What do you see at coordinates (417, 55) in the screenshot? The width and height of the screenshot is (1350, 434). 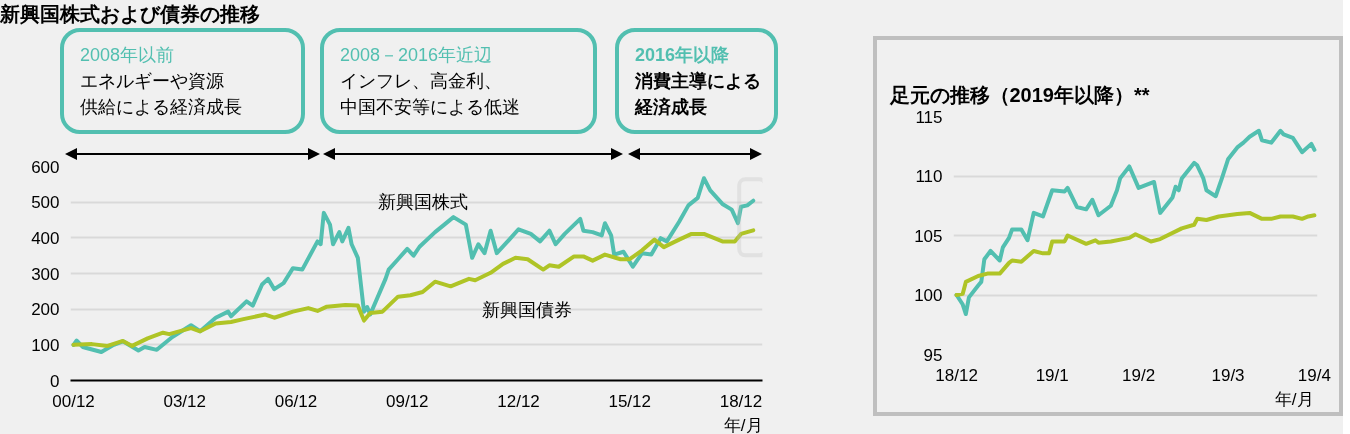 I see `text: 2008－2016年近辺` at bounding box center [417, 55].